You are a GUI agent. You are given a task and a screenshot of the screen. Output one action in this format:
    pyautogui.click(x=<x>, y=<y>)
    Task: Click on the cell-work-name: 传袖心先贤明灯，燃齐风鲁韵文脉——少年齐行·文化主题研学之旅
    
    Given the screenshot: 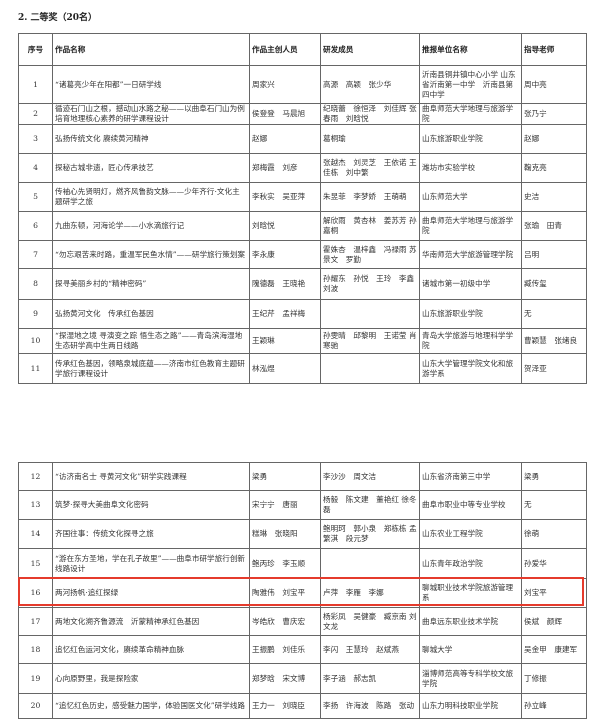 What is the action you would take?
    pyautogui.click(x=151, y=197)
    